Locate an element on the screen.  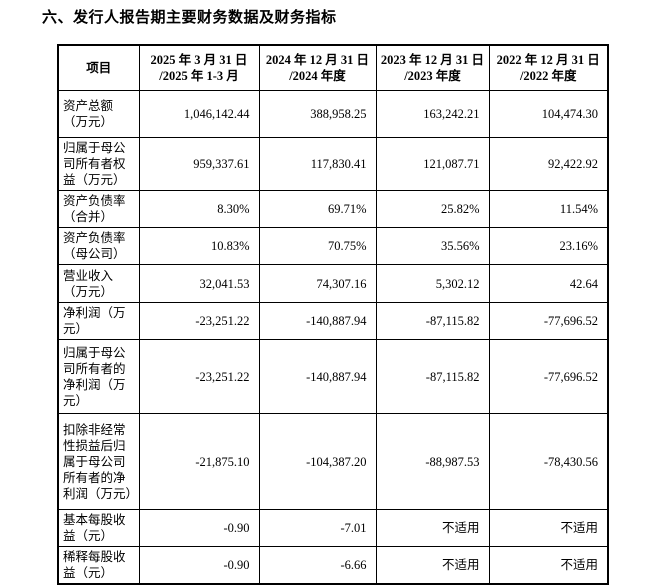
value-cell: 388,958.25 is located at coordinates (317, 114).